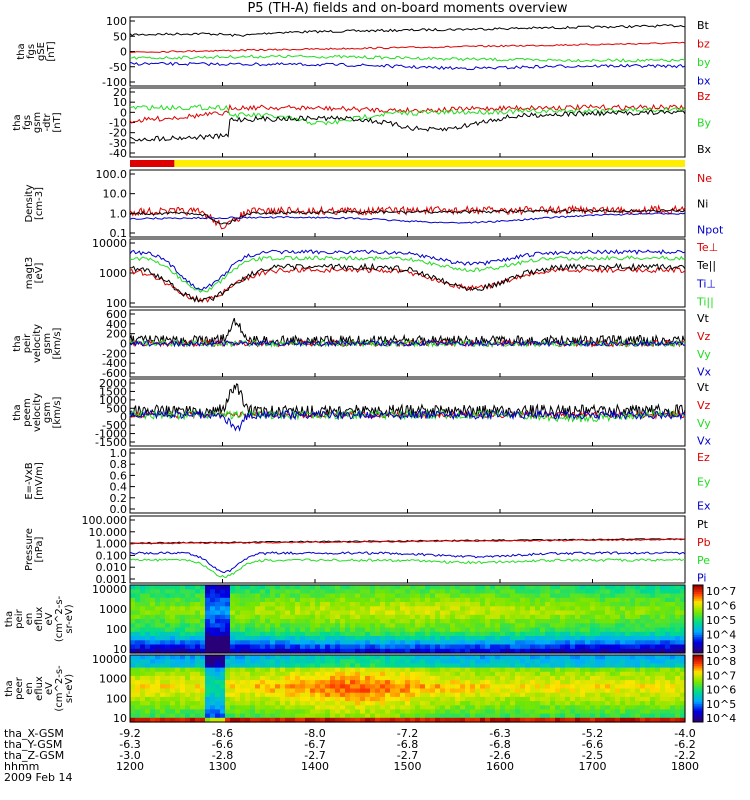 Image resolution: width=750 pixels, height=800 pixels. Describe the element at coordinates (113, 679) in the screenshot. I see `y-tick-label: 1000` at that location.